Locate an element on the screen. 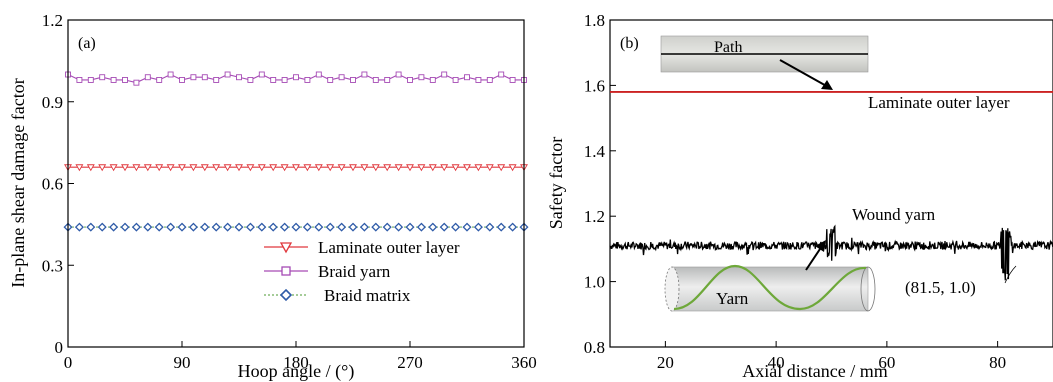  a-ytick-label: 0.9 is located at coordinates (52, 102).